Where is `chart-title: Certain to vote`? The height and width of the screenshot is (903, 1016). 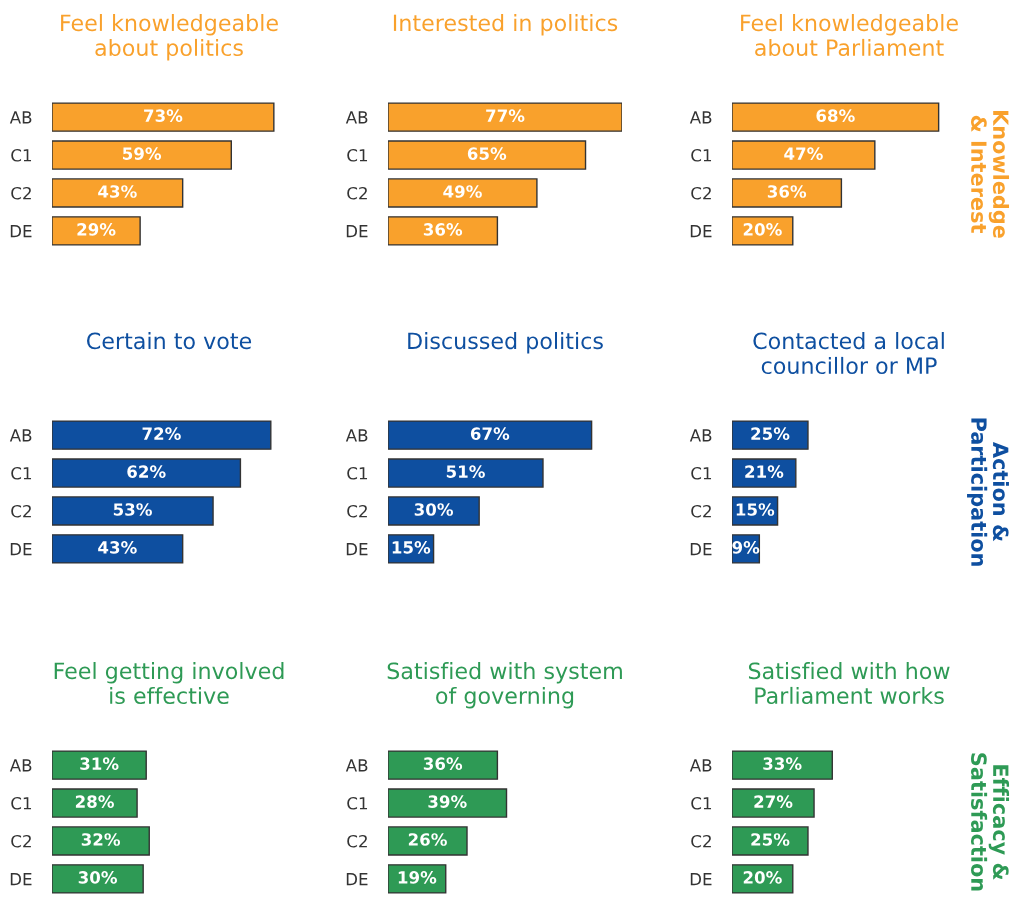 chart-title: Certain to vote is located at coordinates (169, 341).